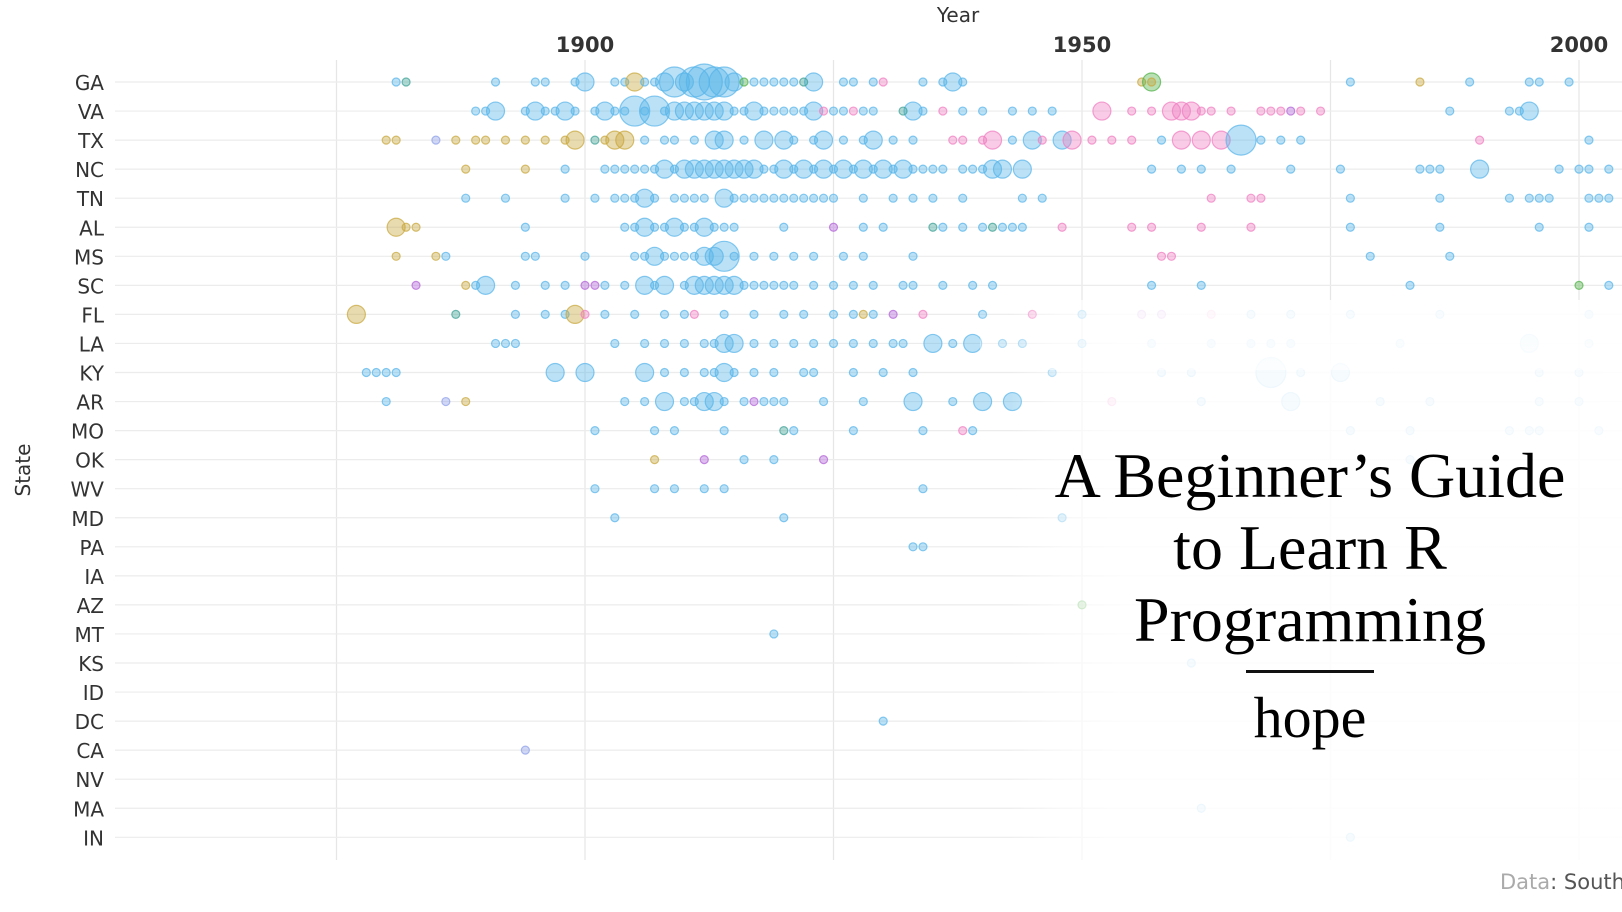  I want to click on state-label: WV, so click(88, 490).